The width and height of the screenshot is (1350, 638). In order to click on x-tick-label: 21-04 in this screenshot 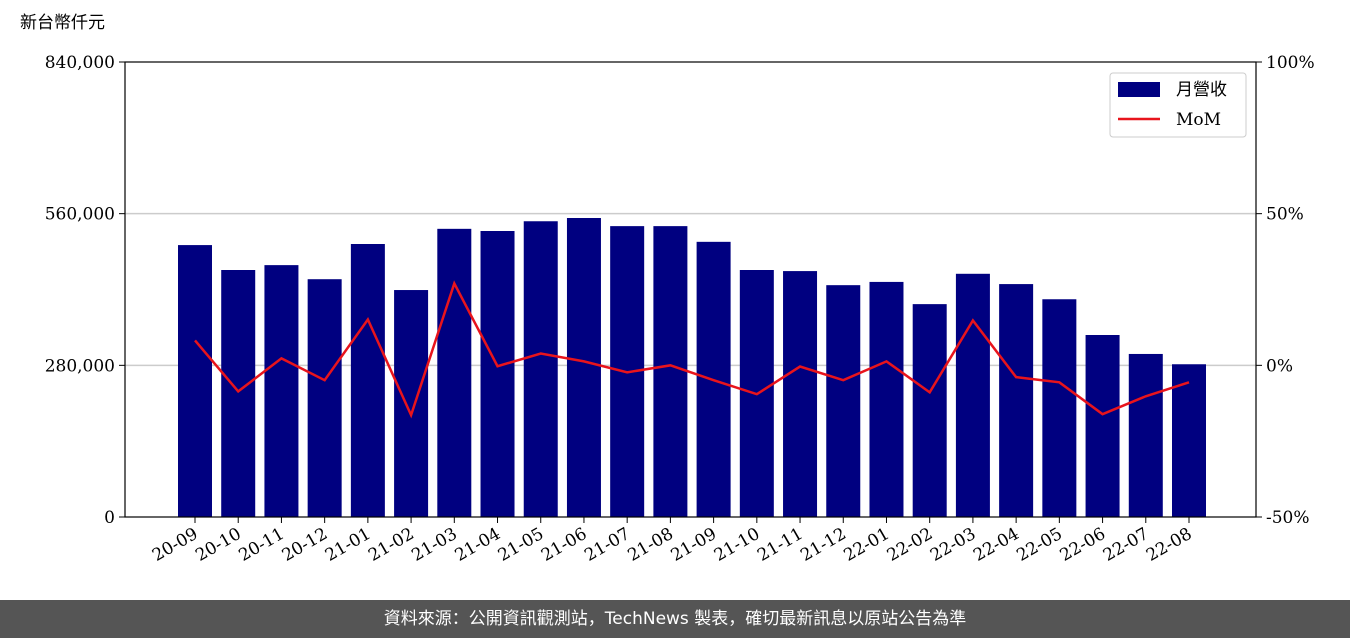, I will do `click(478, 545)`.